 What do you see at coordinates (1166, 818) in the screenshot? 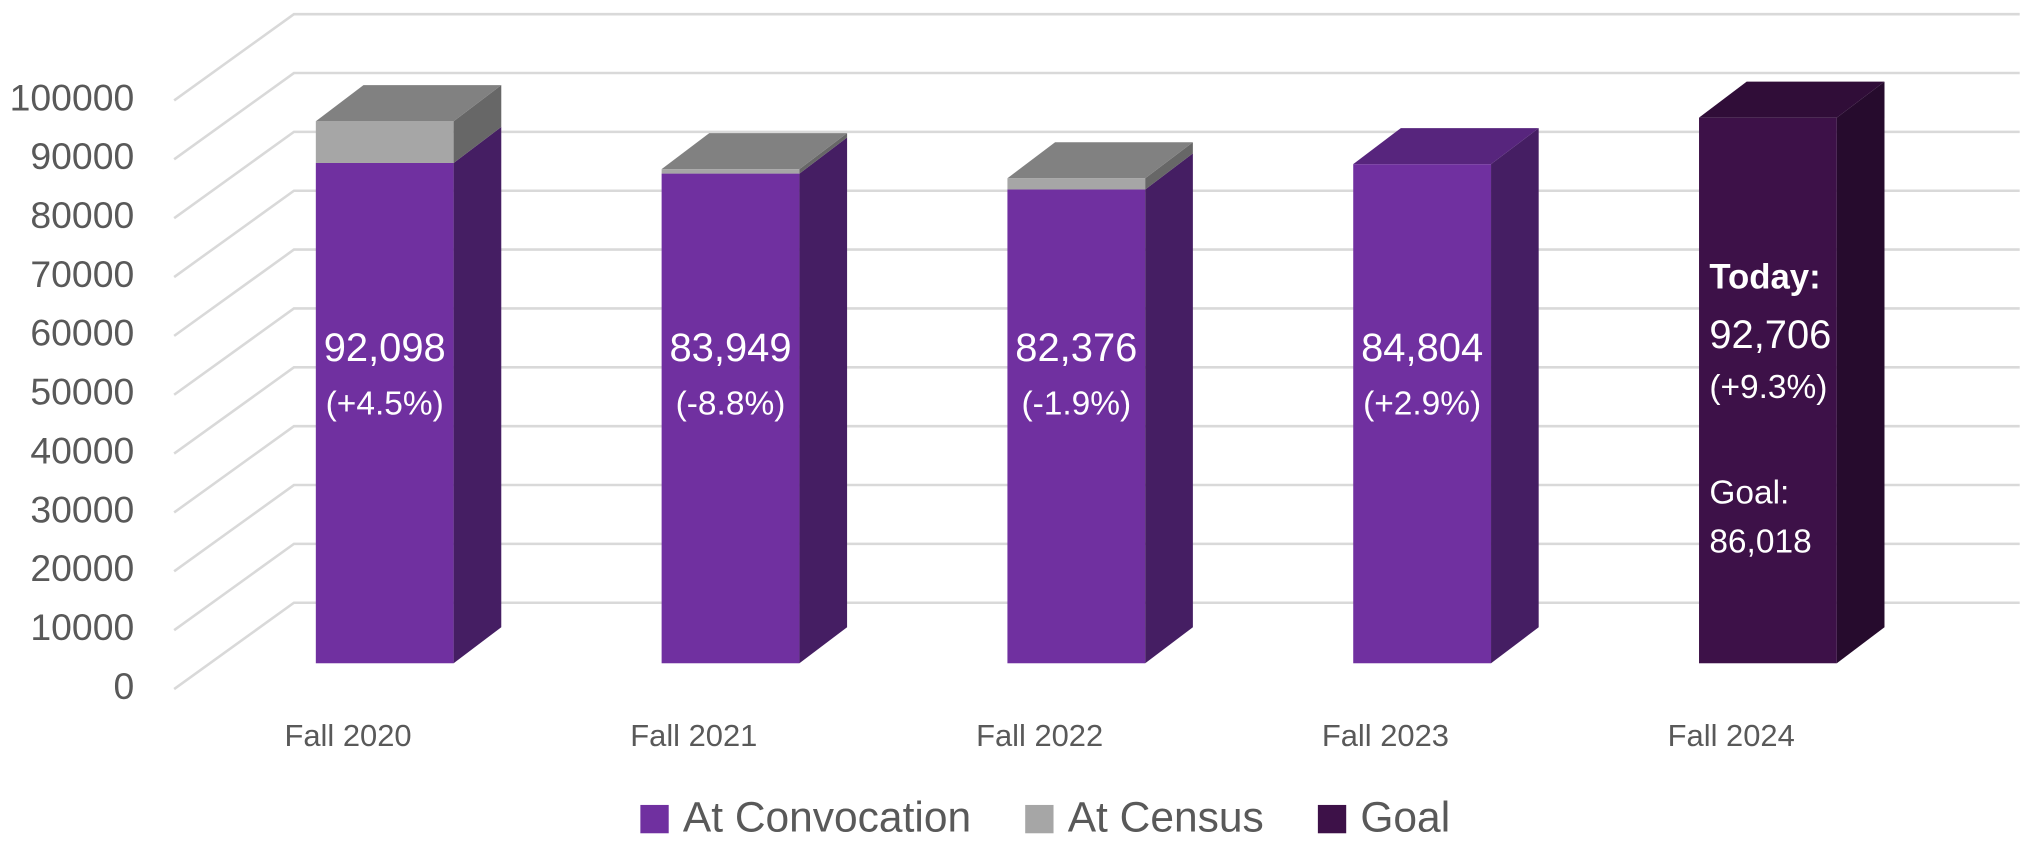
I see `legend-label: At Census` at bounding box center [1166, 818].